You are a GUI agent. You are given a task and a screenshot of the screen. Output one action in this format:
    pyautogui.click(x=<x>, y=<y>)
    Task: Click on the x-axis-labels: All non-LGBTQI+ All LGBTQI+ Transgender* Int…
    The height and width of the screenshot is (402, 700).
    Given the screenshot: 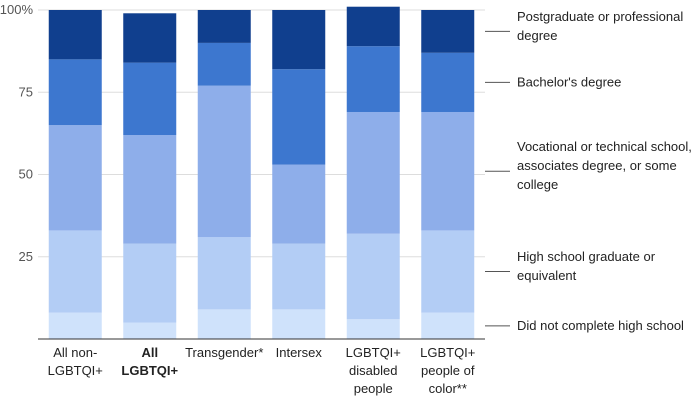 What is the action you would take?
    pyautogui.click(x=262, y=370)
    